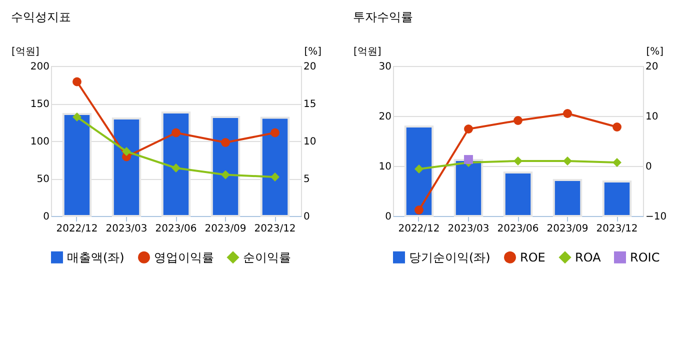 Image resolution: width=697 pixels, height=342 pixels. What do you see at coordinates (449, 257) in the screenshot?
I see `legend-label: 당기순이익(좌)` at bounding box center [449, 257].